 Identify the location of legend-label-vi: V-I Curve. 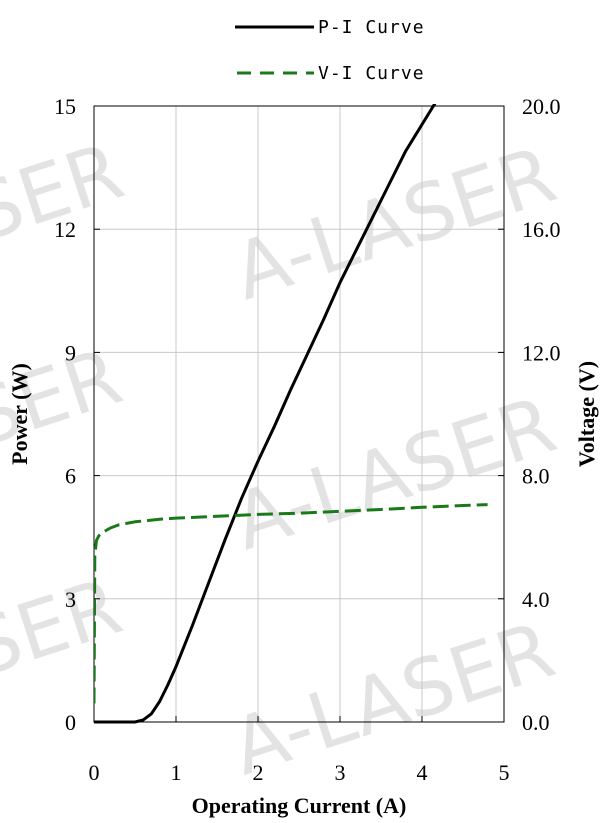
(371, 73).